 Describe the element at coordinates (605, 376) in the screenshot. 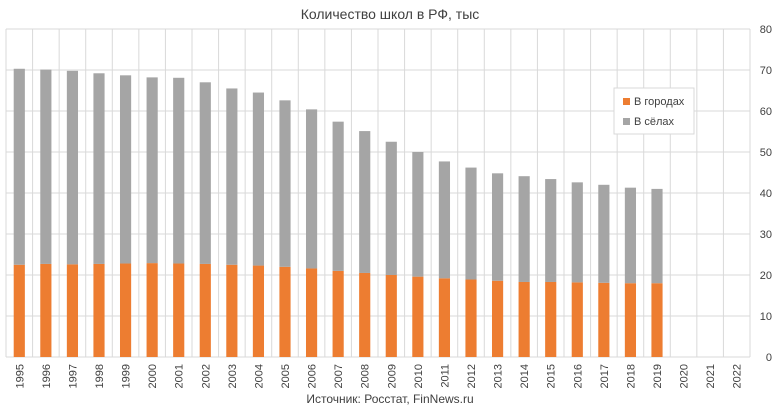

I see `x-tick-label: 2017` at that location.